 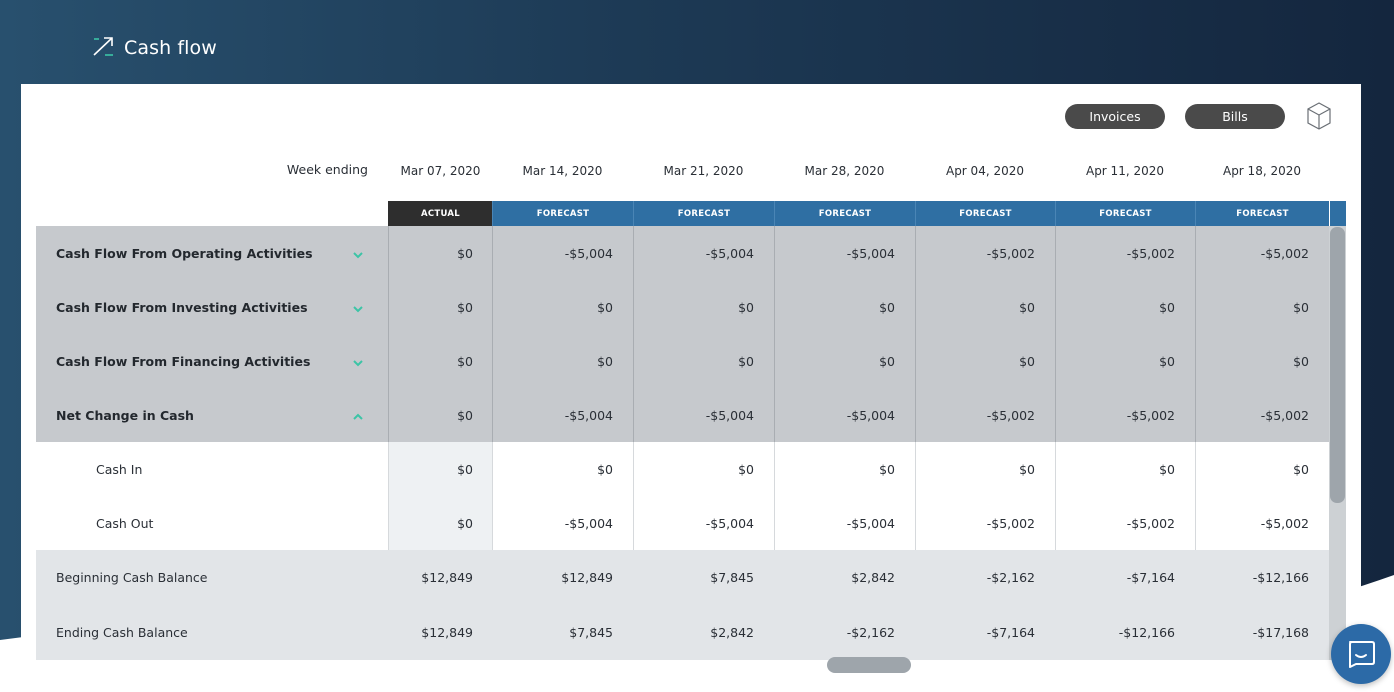 I want to click on week-date-header: Apr 04, 2020, so click(x=984, y=171).